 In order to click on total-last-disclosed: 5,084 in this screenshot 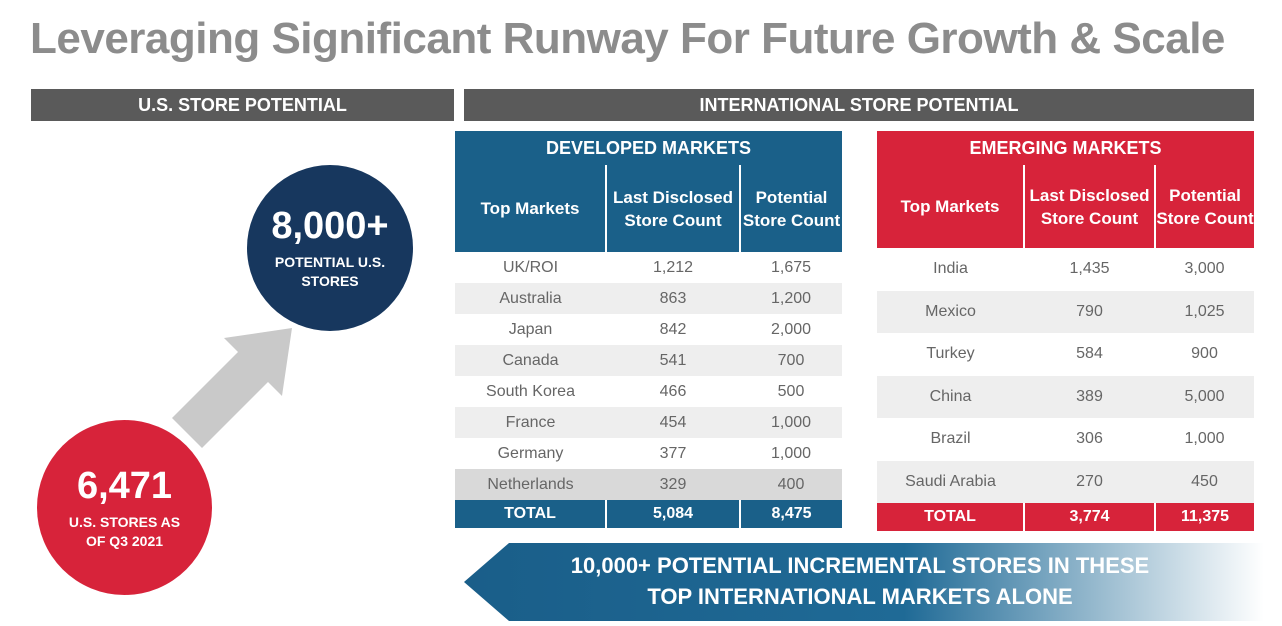, I will do `click(672, 514)`.